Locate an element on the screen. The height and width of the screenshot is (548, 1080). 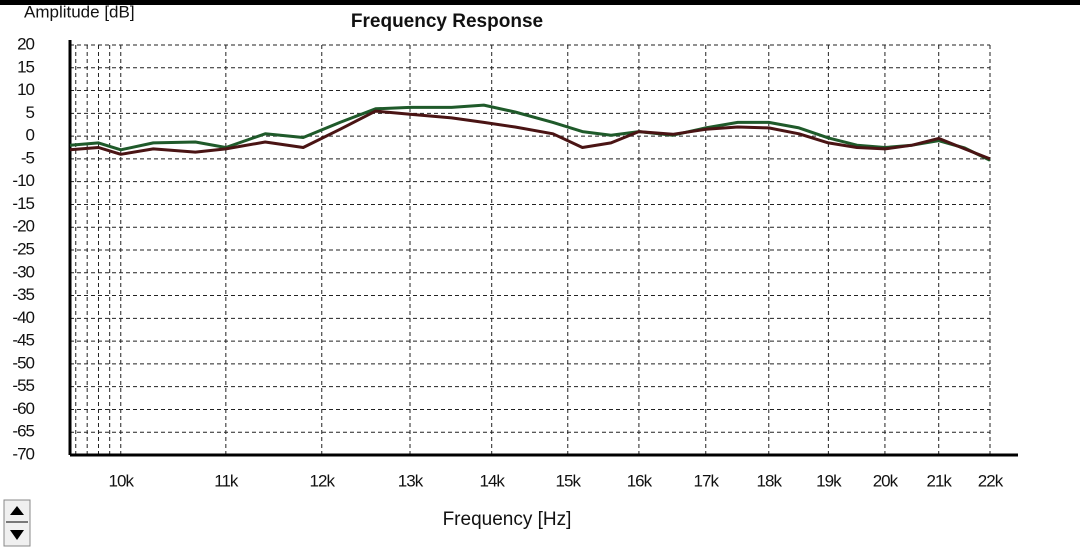
x-tick-label: 10k is located at coordinates (122, 480).